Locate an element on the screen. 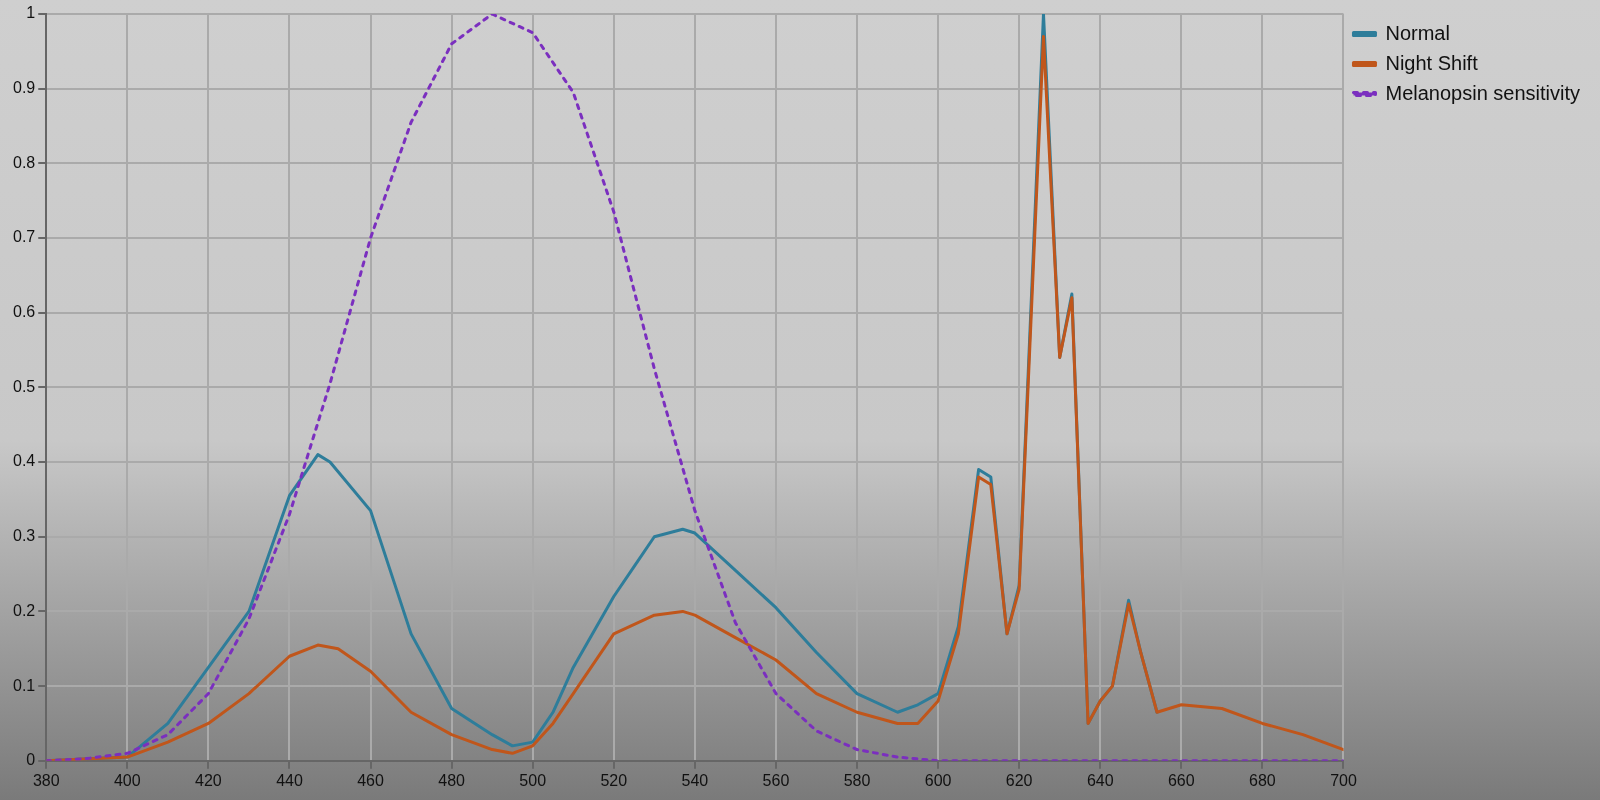 The width and height of the screenshot is (1600, 800). y-tick-label: 0.1 is located at coordinates (24, 685).